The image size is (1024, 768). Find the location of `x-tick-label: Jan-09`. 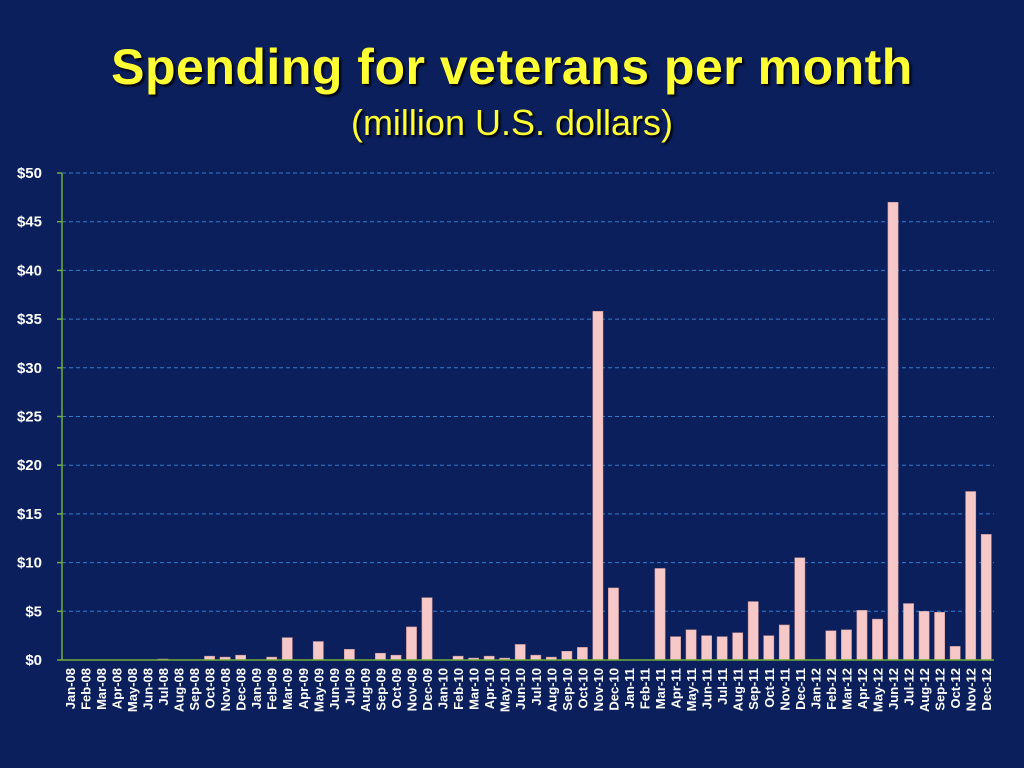

x-tick-label: Jan-09 is located at coordinates (256, 688).